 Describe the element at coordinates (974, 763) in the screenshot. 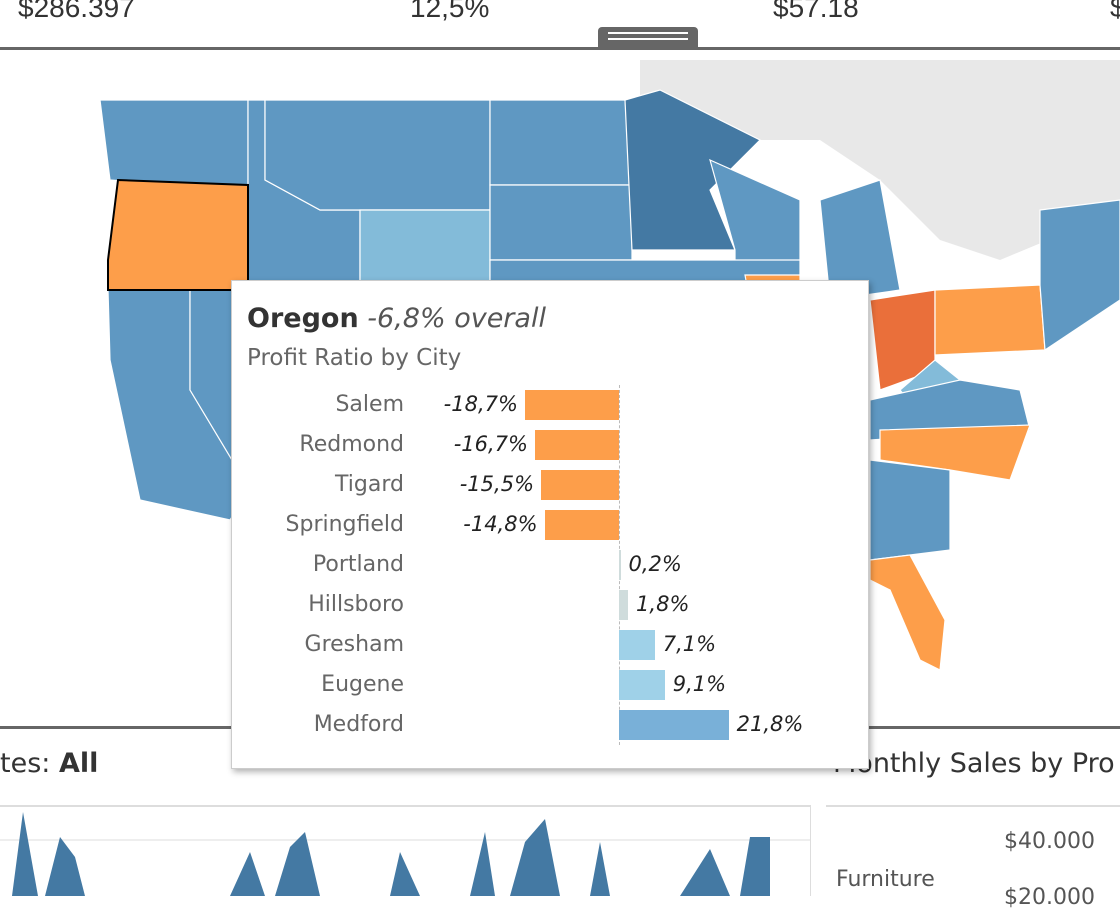

I see `monthly-sales-title: Monthly Sales by Pro` at that location.